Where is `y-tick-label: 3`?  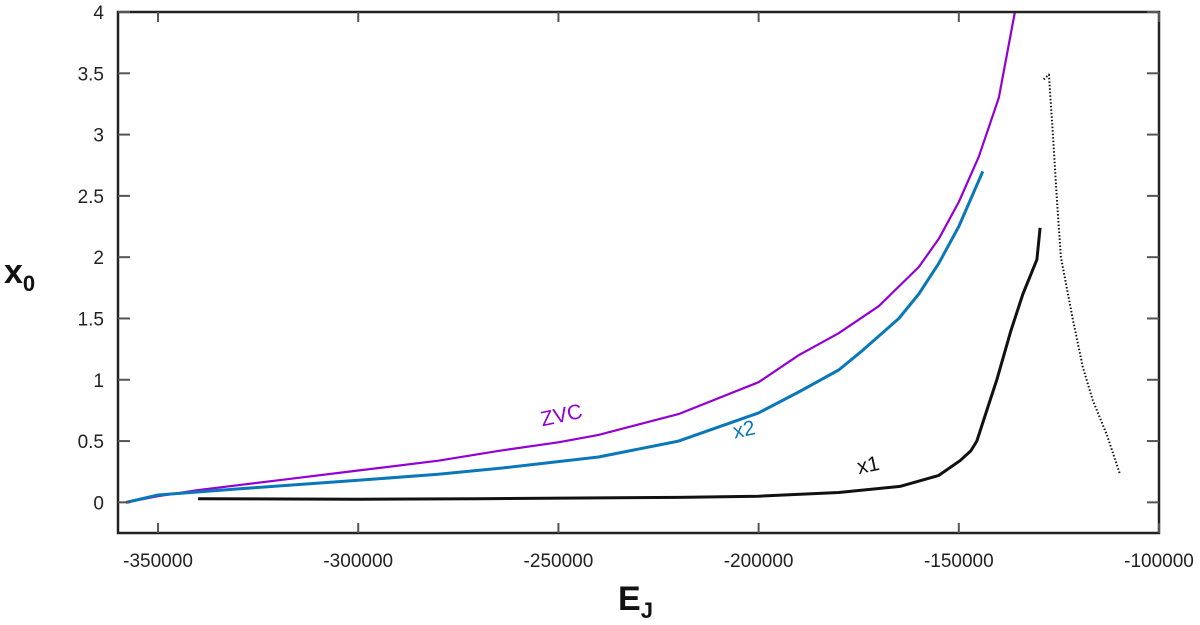
y-tick-label: 3 is located at coordinates (98, 136).